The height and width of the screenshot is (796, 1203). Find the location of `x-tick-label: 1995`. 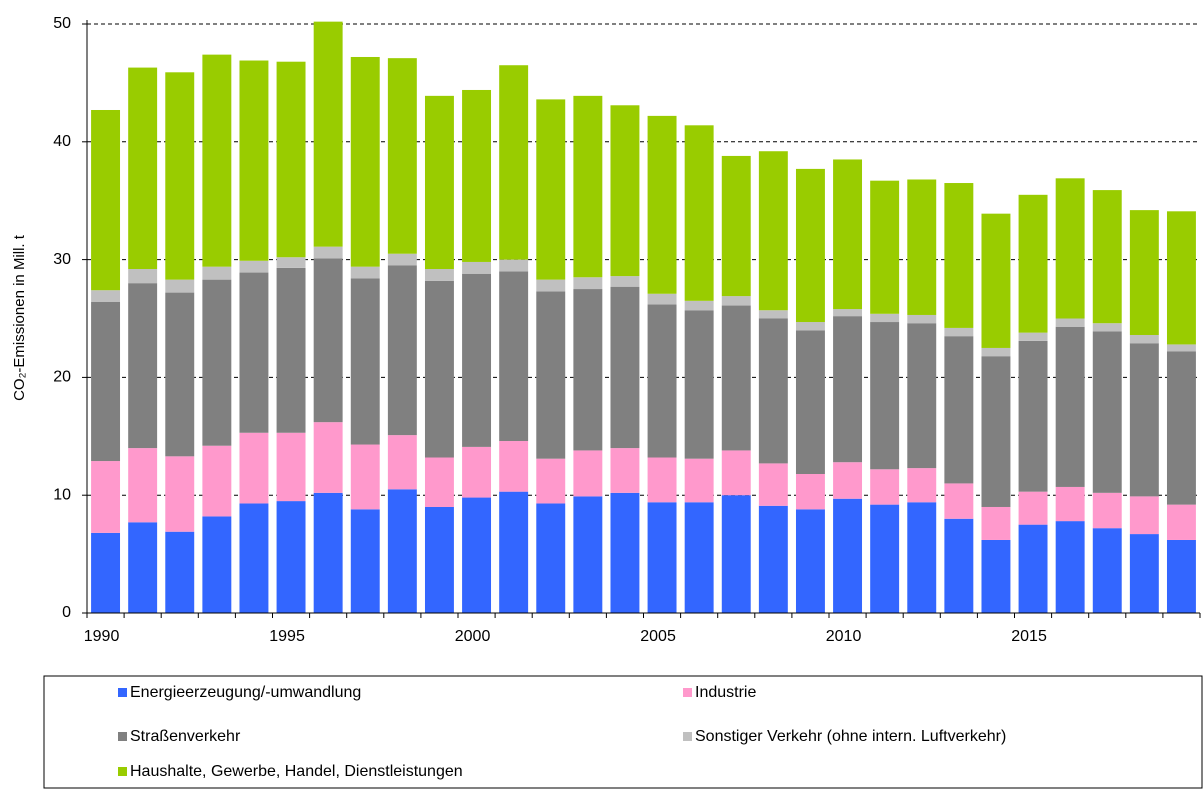

x-tick-label: 1995 is located at coordinates (287, 636).